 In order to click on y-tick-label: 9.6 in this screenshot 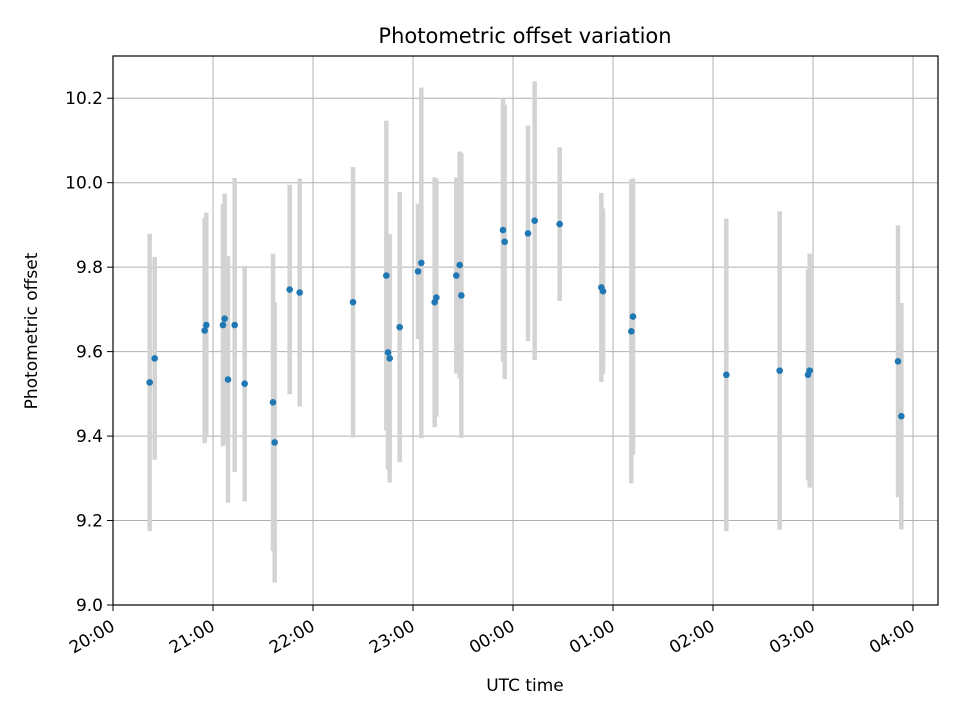, I will do `click(89, 353)`.